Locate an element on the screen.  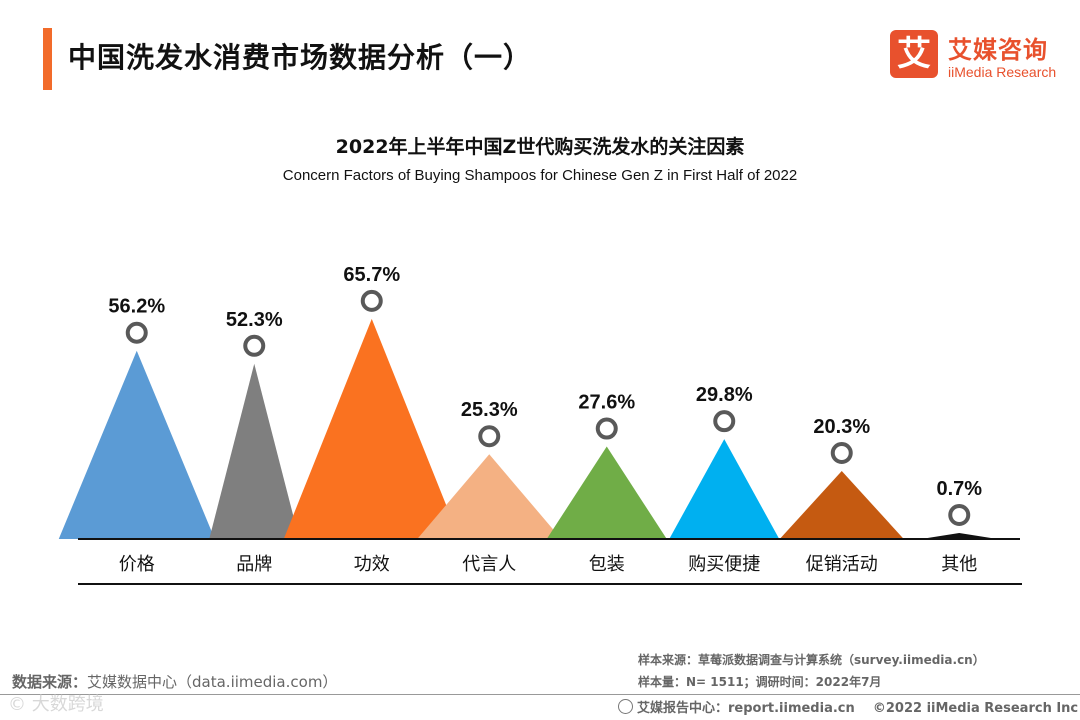
iimedia-logo: 艾 艾媒咨询 iiMedia Research is located at coordinates (980, 58).